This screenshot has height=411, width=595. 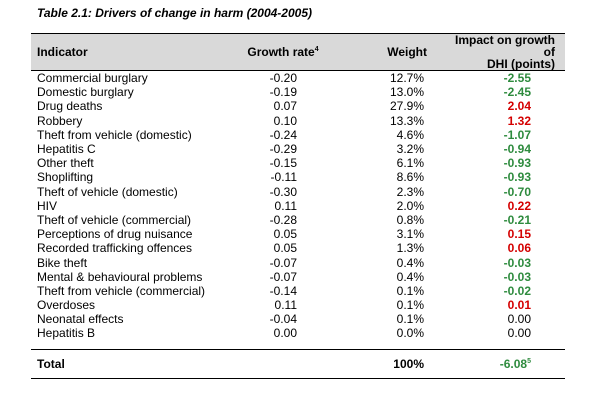 I want to click on growth-rate-cell: 0.10, so click(x=285, y=120).